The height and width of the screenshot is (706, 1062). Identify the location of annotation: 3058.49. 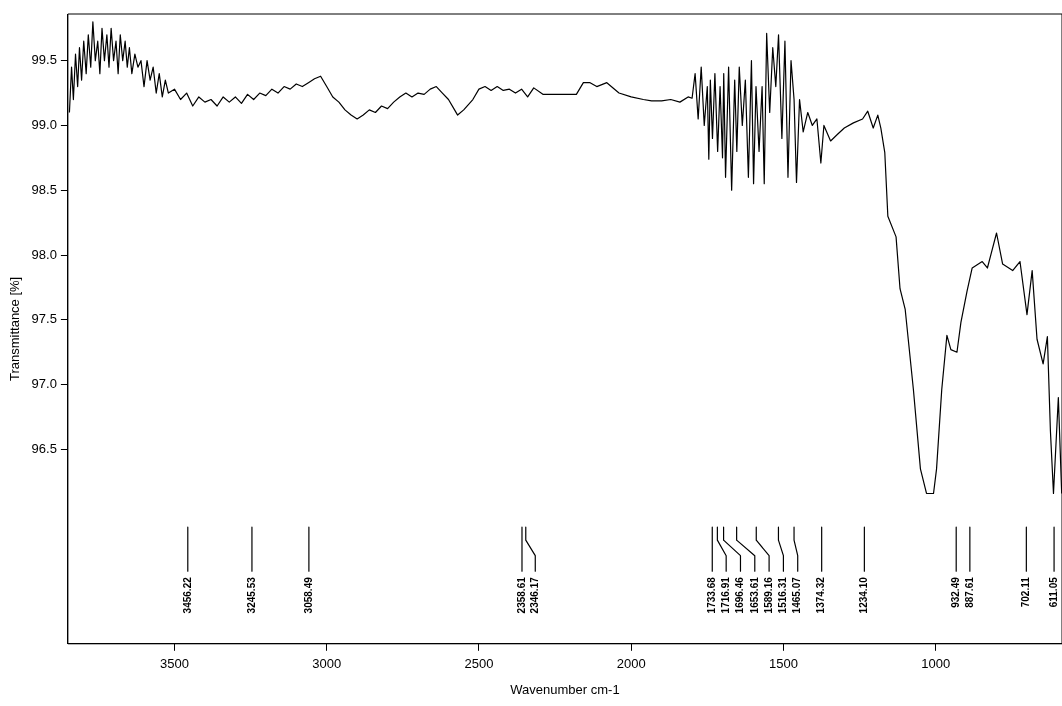
(308, 595).